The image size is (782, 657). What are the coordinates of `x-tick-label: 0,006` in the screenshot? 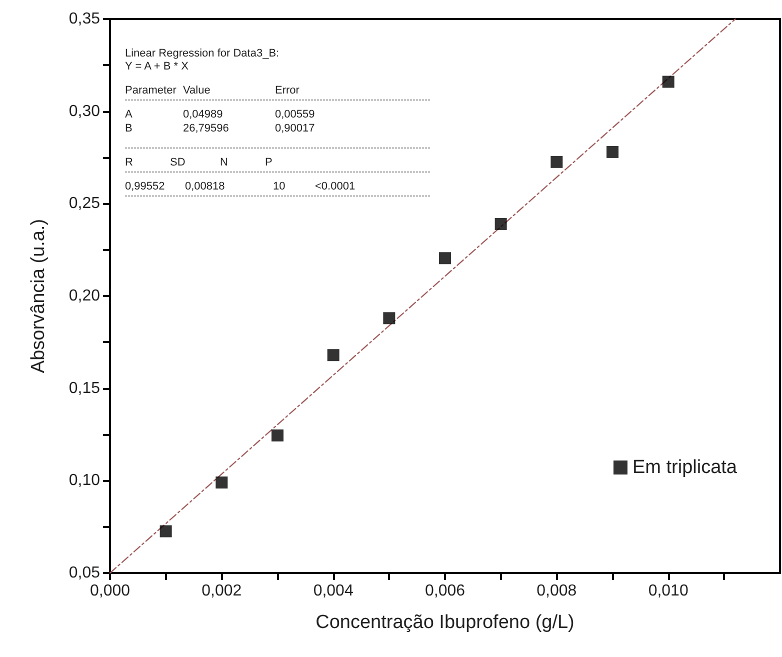 It's located at (445, 591).